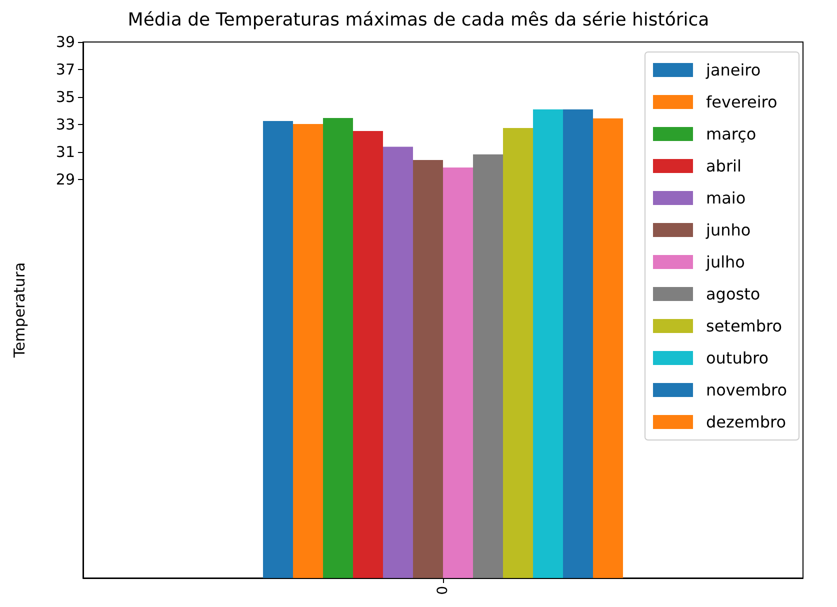 The image size is (837, 607). I want to click on legend-label: abril, so click(724, 166).